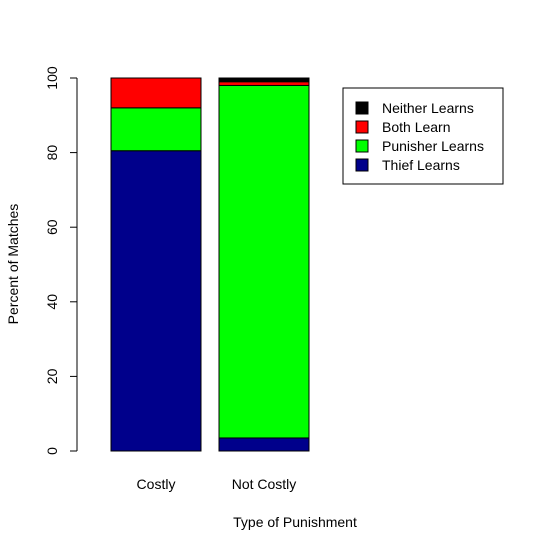 This screenshot has width=553, height=552. I want to click on bar-not-costly-punisher-learns, so click(264, 261).